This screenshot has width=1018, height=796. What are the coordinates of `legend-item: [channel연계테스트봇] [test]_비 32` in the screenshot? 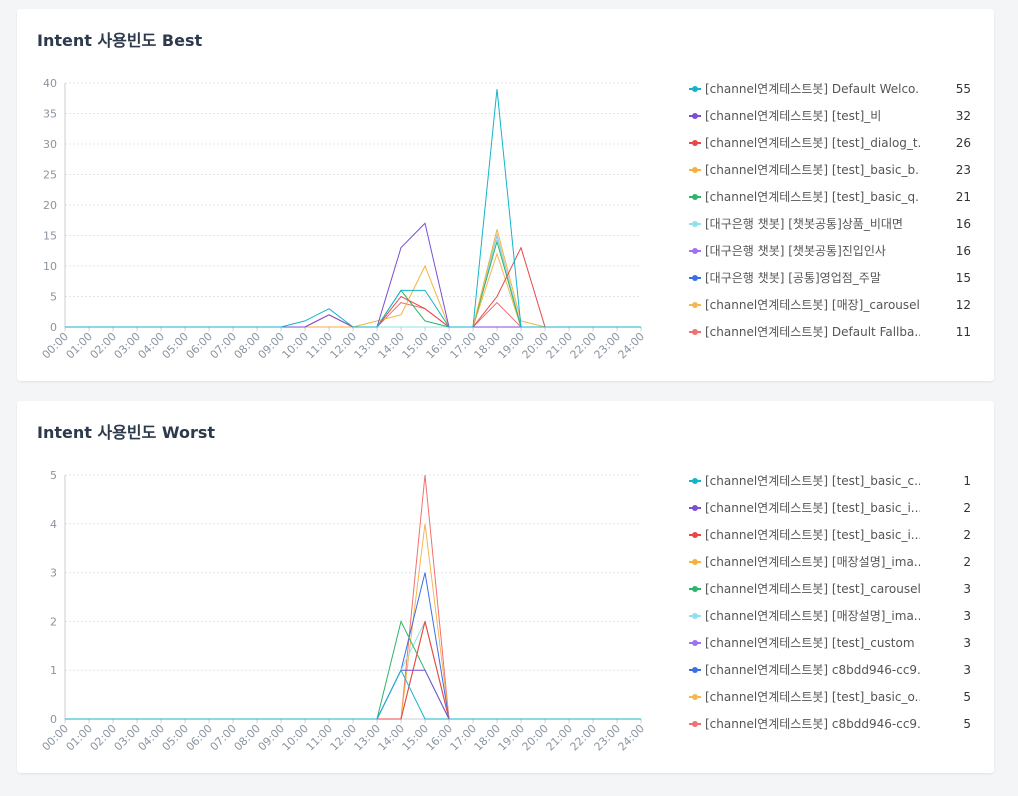 It's located at (834, 119).